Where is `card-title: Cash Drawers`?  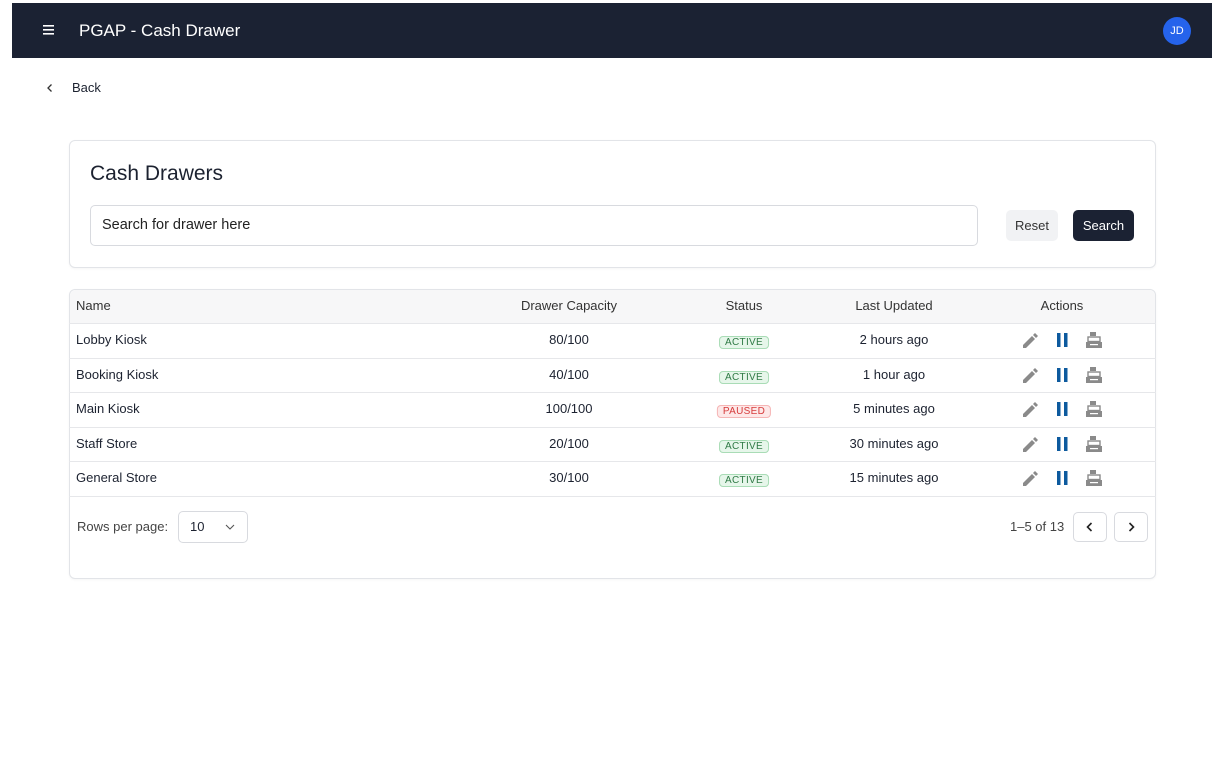
card-title: Cash Drawers is located at coordinates (157, 173).